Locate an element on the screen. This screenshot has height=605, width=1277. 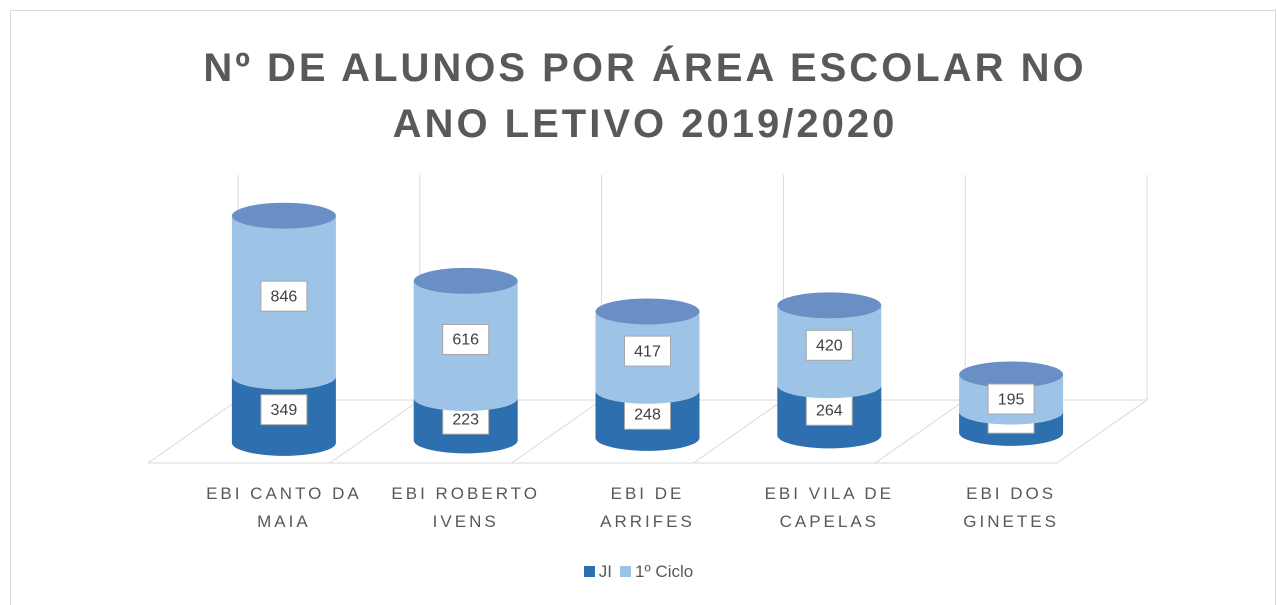
value-label: 616 is located at coordinates (465, 340).